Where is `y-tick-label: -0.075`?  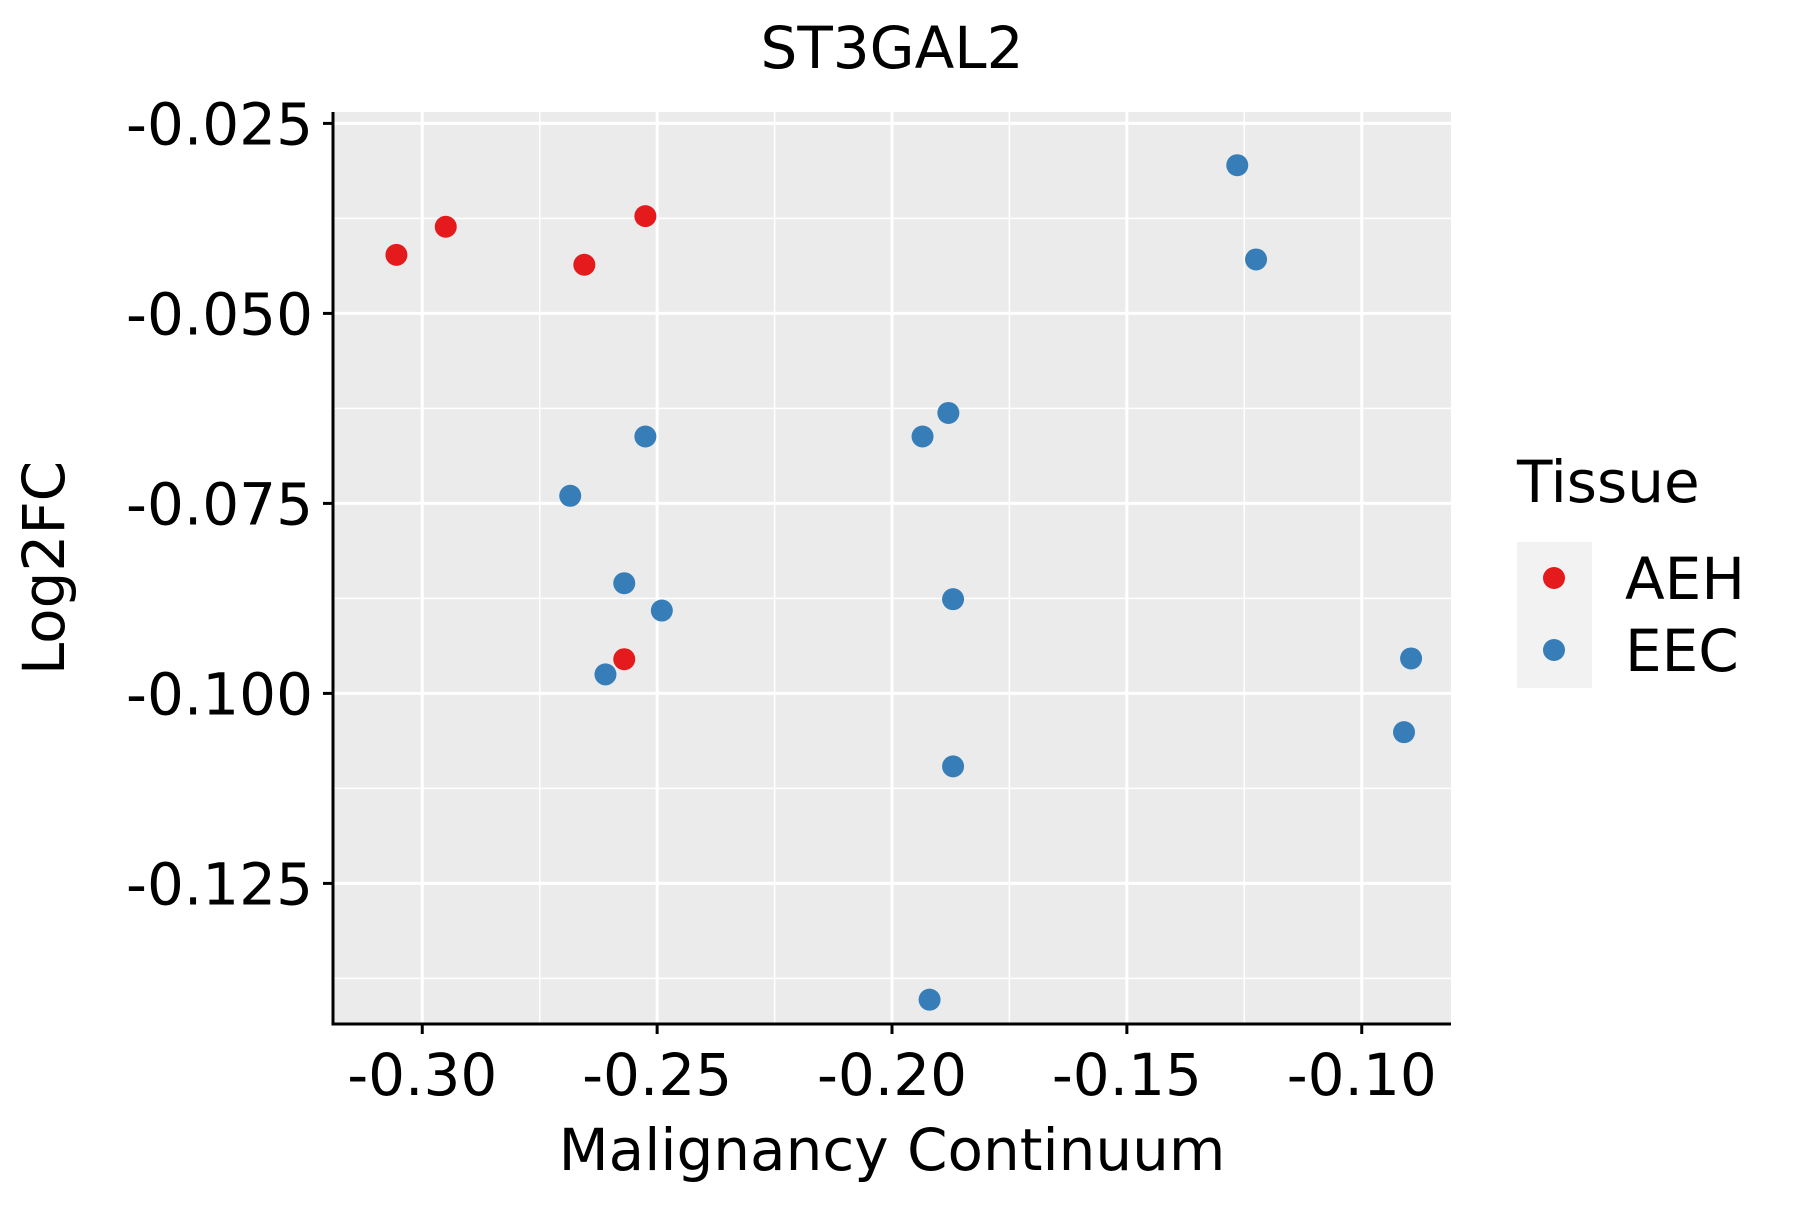
y-tick-label: -0.075 is located at coordinates (219, 504).